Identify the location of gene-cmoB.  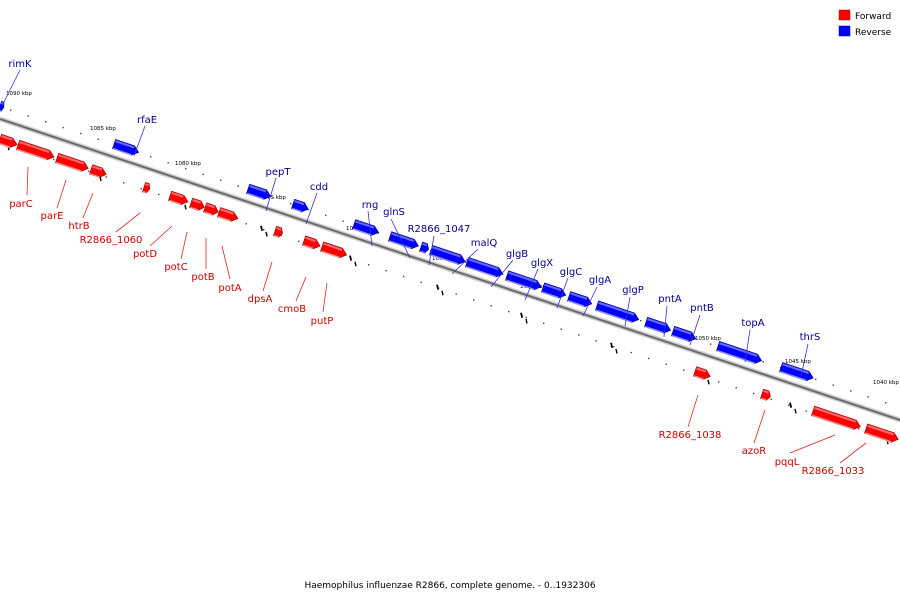
(278, 232).